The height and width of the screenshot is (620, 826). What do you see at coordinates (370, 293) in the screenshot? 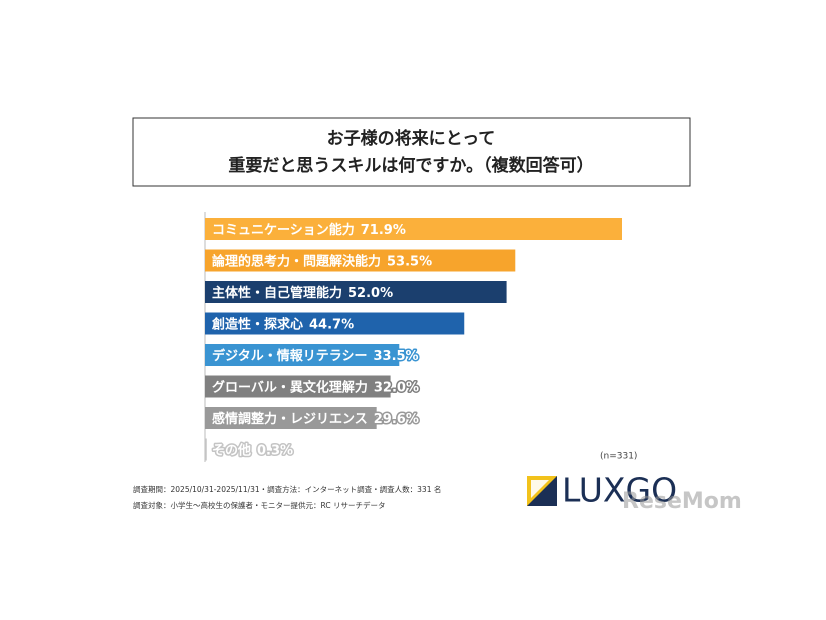
I see `value-label: 52.0%` at bounding box center [370, 293].